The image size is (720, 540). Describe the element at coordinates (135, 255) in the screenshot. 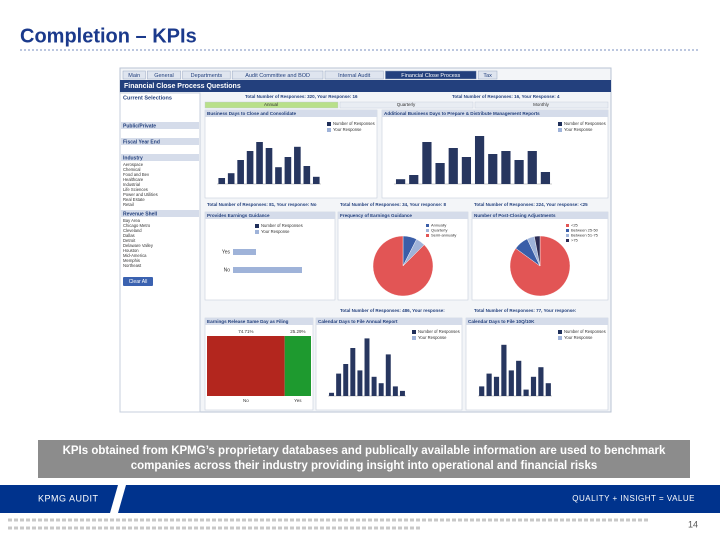

I see `filter-item: Mid-America` at that location.